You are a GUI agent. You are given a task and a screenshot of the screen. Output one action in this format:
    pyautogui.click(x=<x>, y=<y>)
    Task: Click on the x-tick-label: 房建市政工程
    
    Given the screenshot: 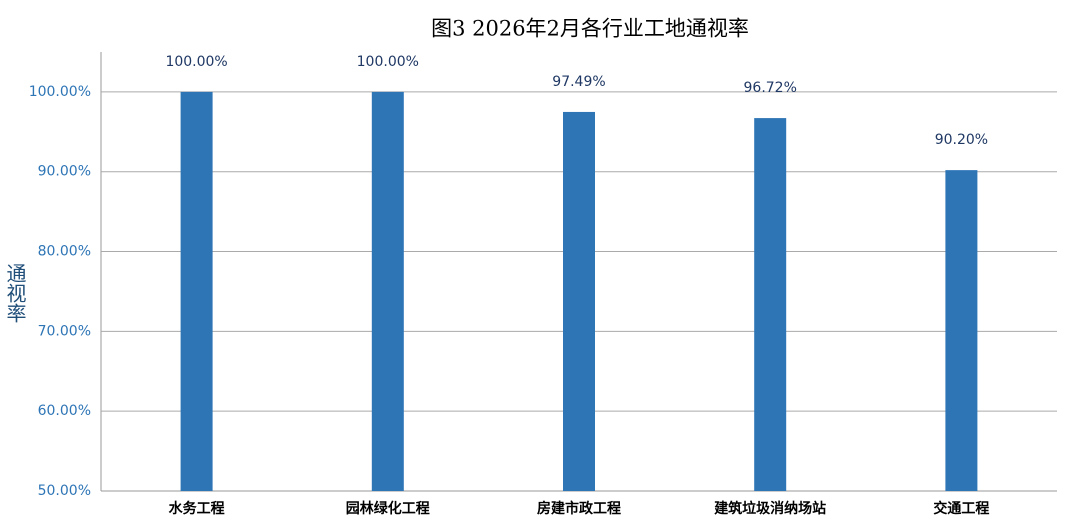 What is the action you would take?
    pyautogui.click(x=579, y=508)
    